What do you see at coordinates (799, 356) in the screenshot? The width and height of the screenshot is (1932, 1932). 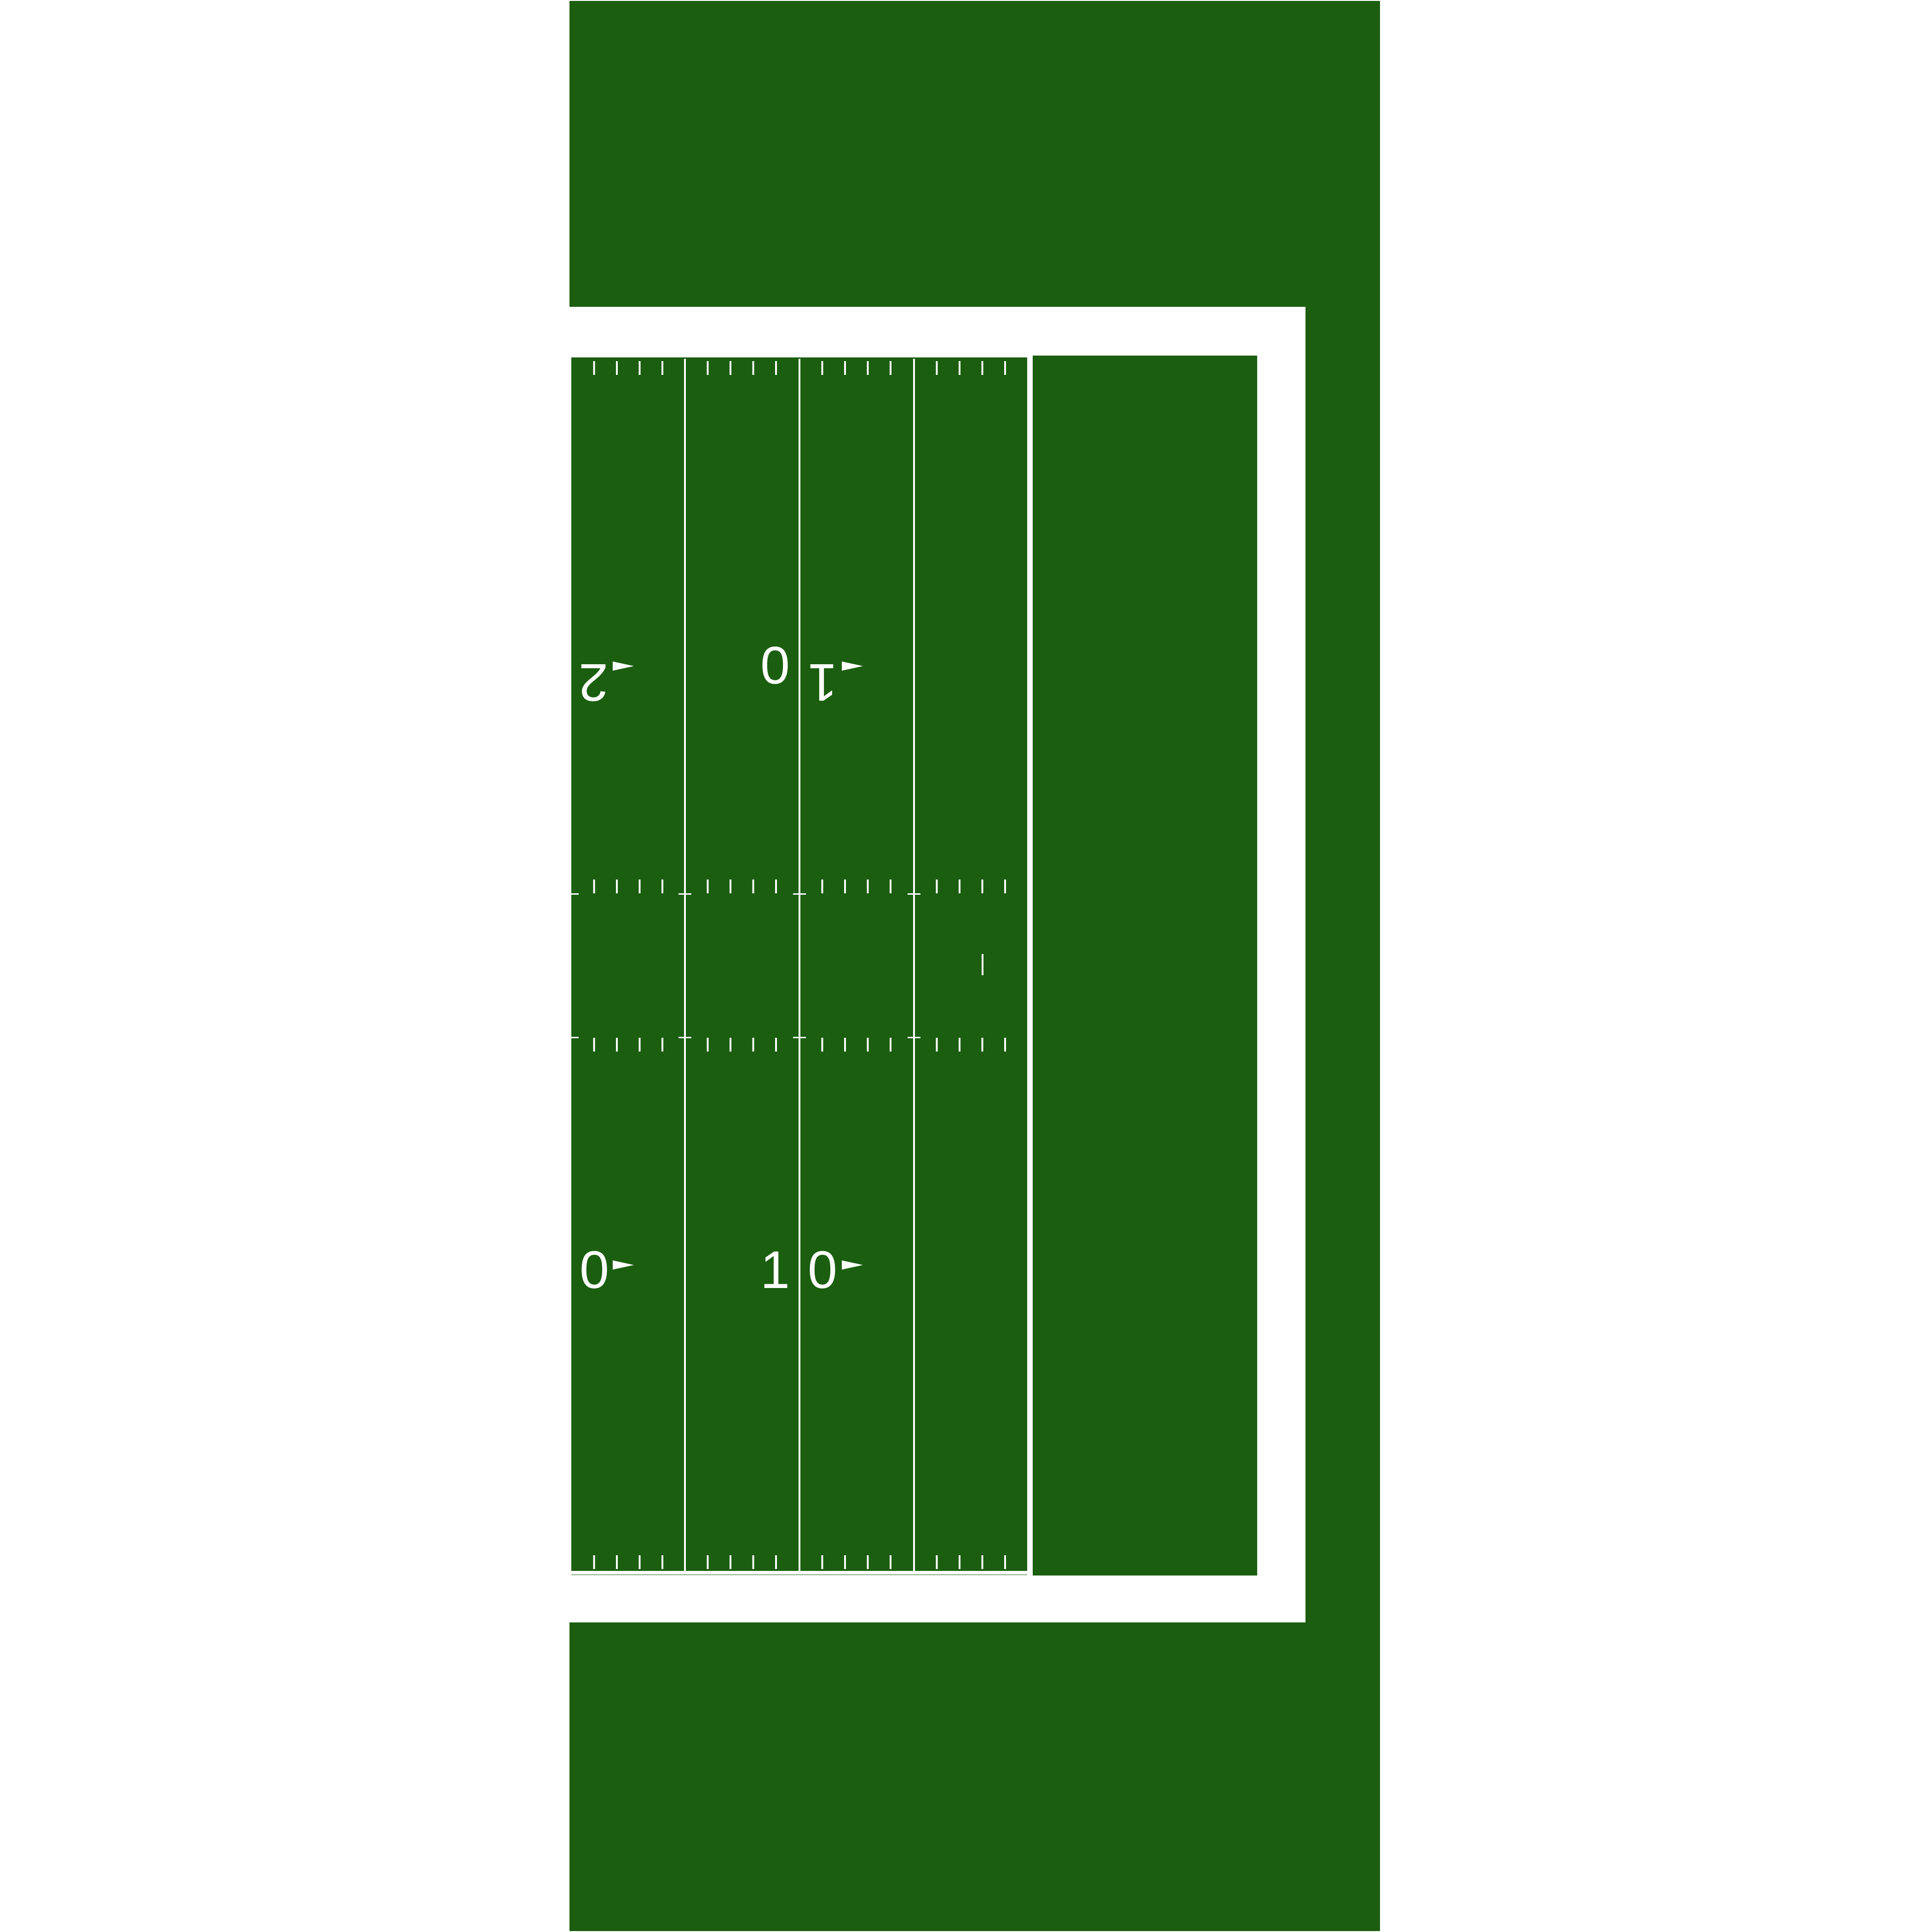 I see `sideline-top` at bounding box center [799, 356].